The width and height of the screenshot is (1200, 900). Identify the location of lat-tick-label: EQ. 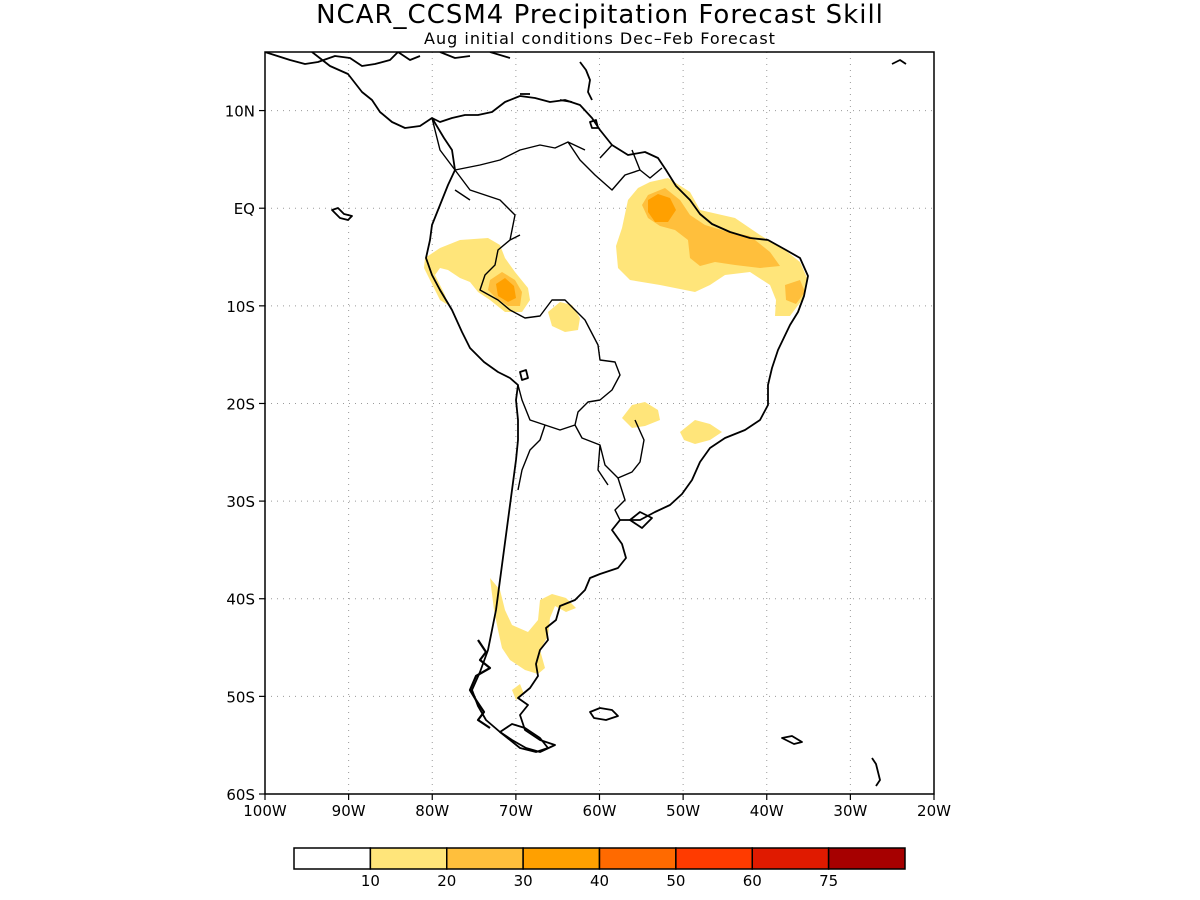
(244, 209).